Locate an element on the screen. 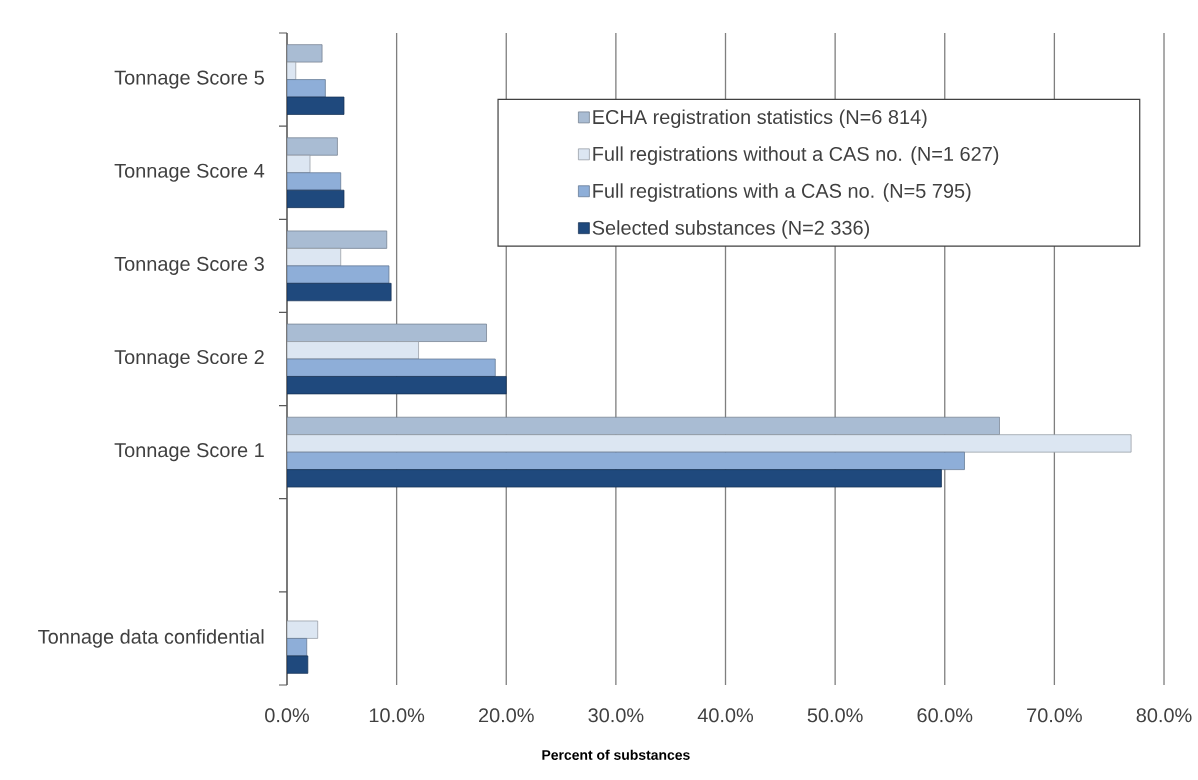 This screenshot has width=1198, height=780. x-tick-label: 50.0% is located at coordinates (835, 715).